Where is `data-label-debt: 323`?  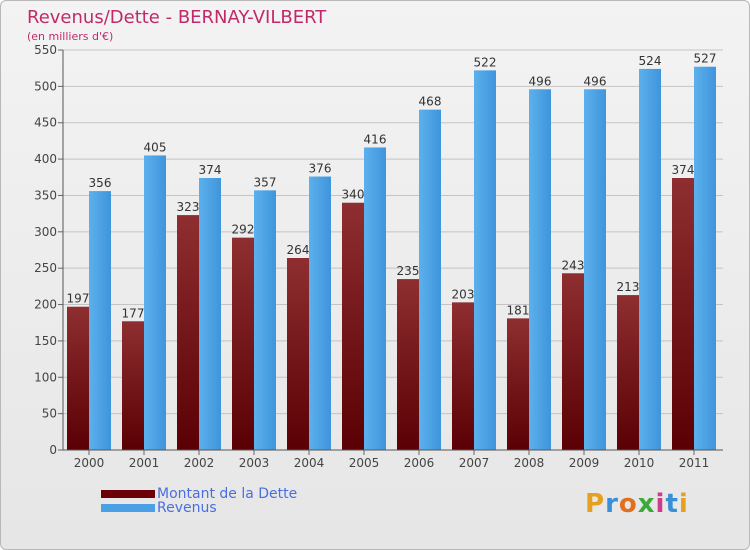 data-label-debt: 323 is located at coordinates (188, 207).